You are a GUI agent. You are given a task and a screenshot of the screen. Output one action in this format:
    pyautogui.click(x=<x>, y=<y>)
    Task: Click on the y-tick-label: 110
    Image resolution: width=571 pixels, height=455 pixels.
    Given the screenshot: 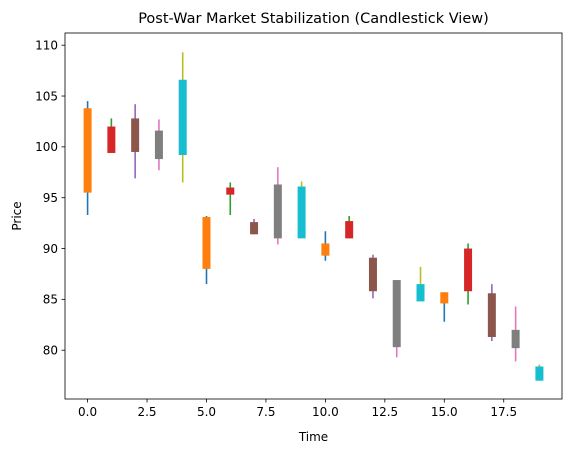 What is the action you would take?
    pyautogui.click(x=46, y=46)
    